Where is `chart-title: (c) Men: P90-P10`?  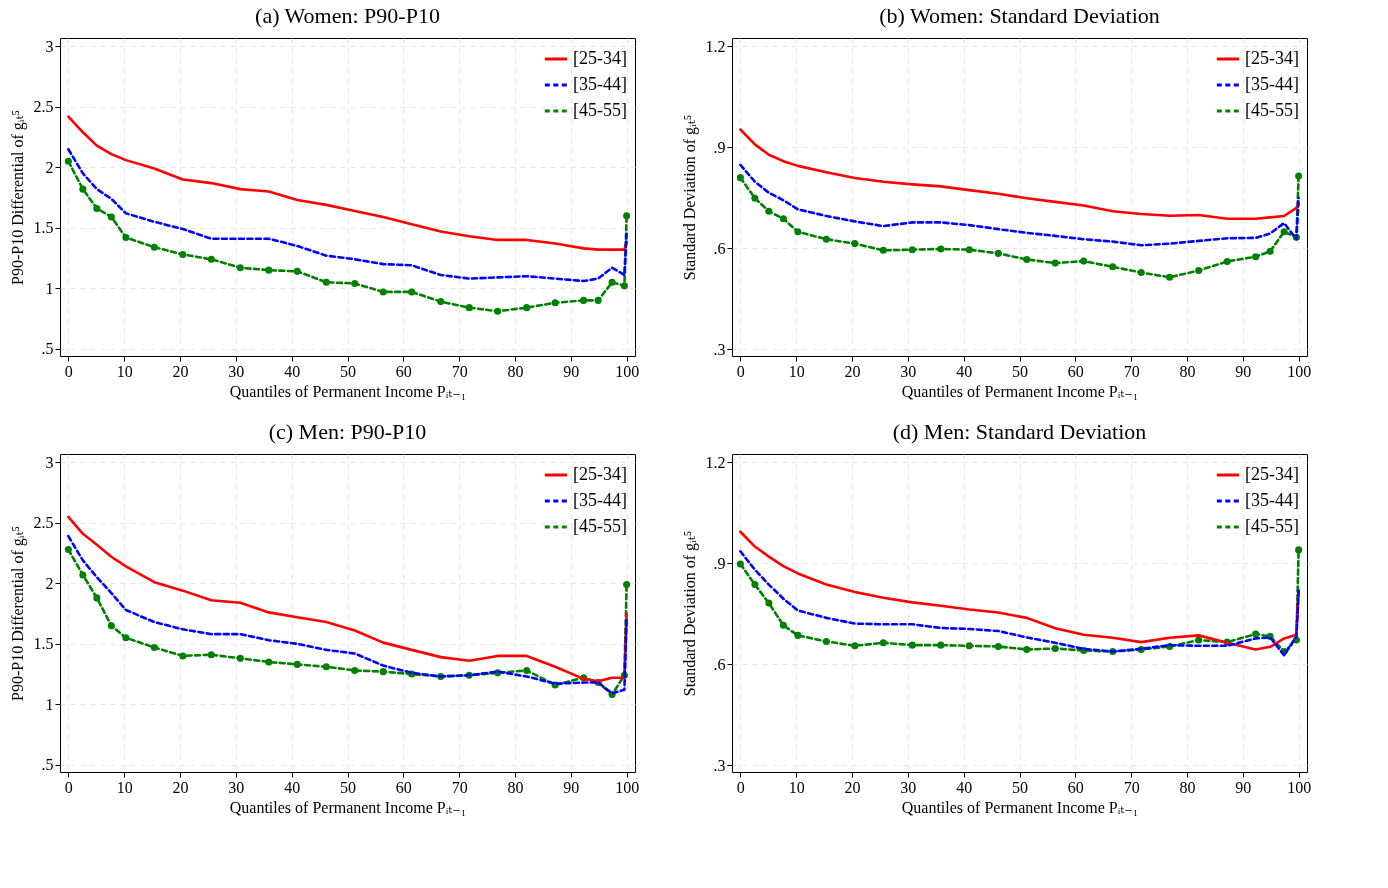
chart-title: (c) Men: P90-P10 is located at coordinates (347, 431).